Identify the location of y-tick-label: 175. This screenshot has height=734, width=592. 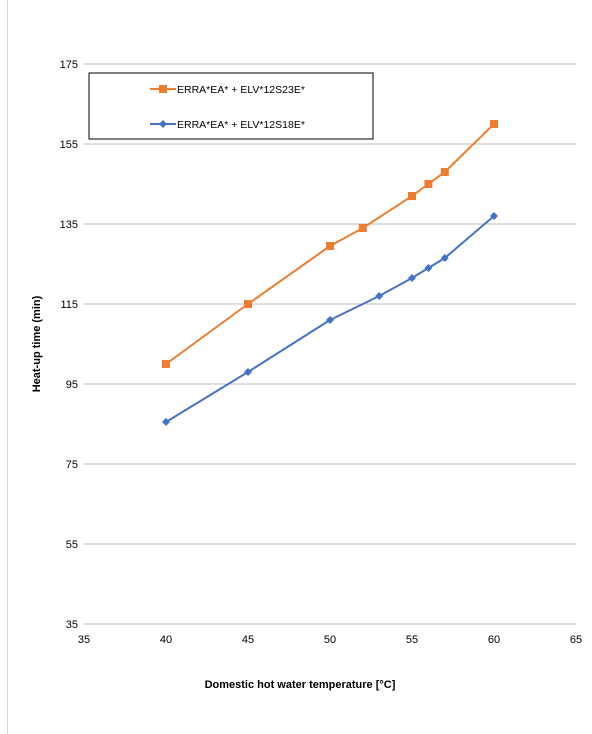
(69, 65).